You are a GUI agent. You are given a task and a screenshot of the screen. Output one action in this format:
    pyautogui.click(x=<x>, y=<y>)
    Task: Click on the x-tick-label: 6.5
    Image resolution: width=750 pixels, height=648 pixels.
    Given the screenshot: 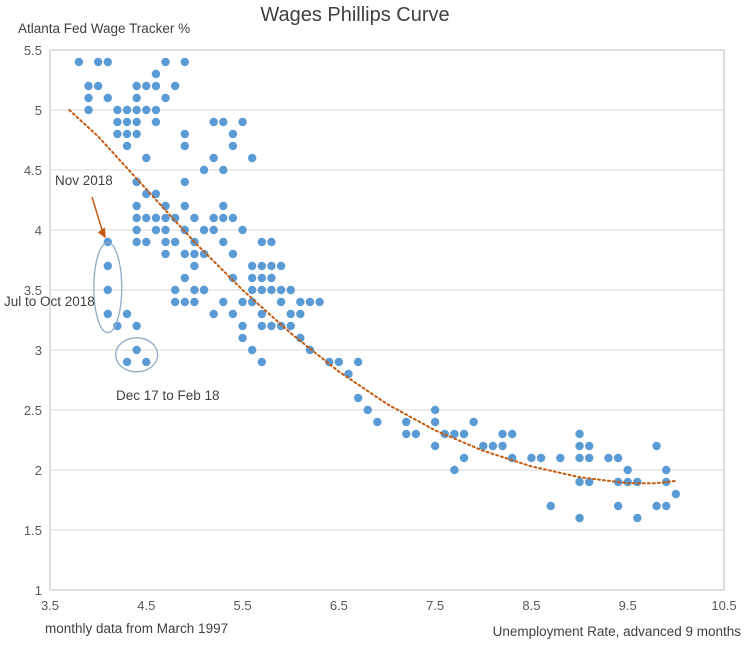 What is the action you would take?
    pyautogui.click(x=339, y=605)
    